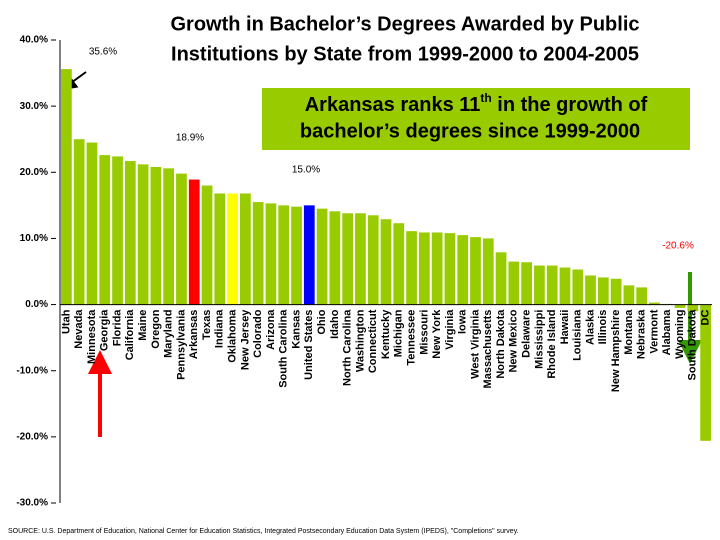 The image size is (720, 540). What do you see at coordinates (475, 344) in the screenshot?
I see `x-tick-label: West Virginia` at bounding box center [475, 344].